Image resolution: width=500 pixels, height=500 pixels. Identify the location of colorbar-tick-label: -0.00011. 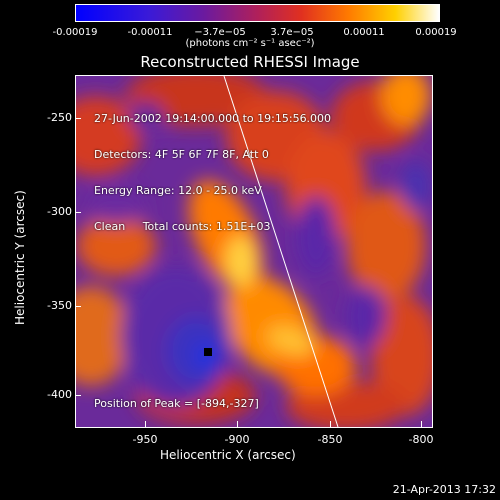
(150, 32).